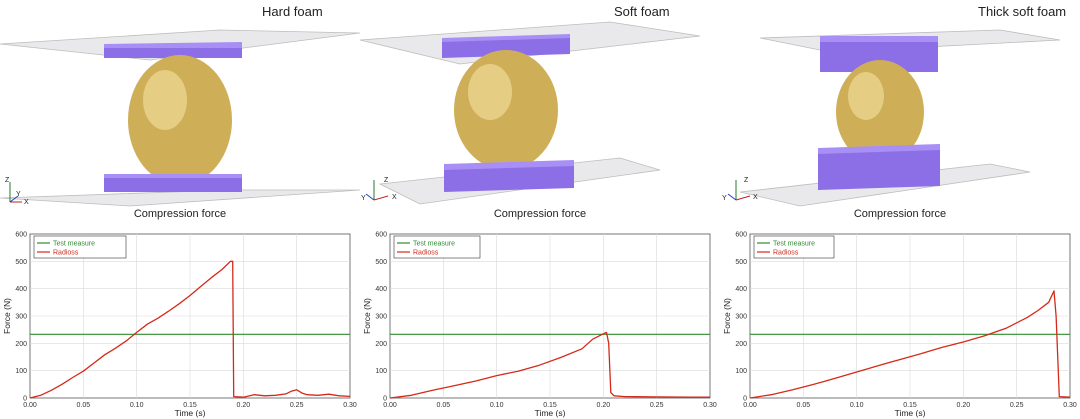 Image resolution: width=1080 pixels, height=419 pixels. Describe the element at coordinates (1022, 11) in the screenshot. I see `panel-title: Thick soft foam` at that location.